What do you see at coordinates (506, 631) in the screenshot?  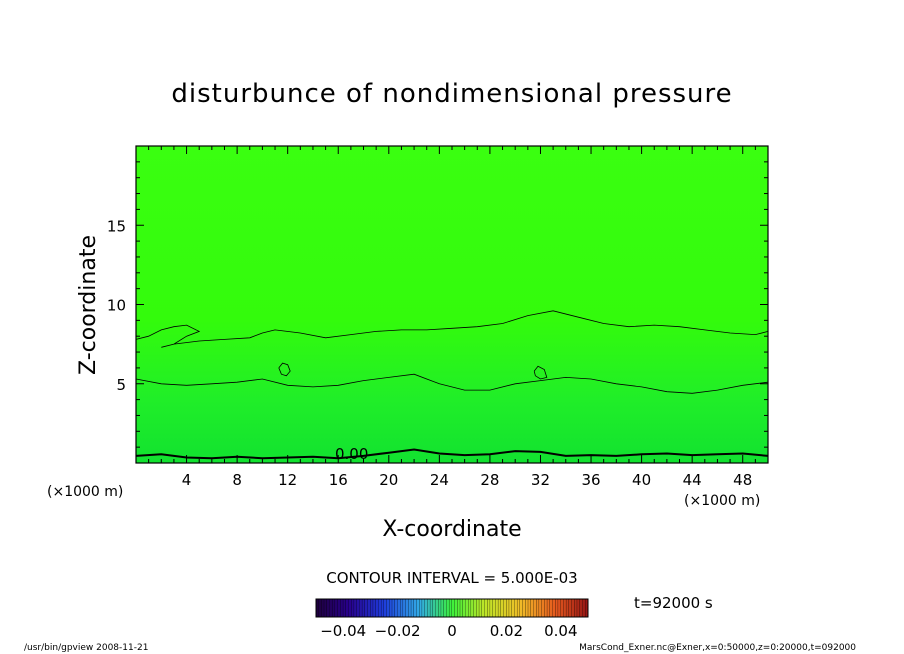 I see `colorbar-tick-label: 0.02` at bounding box center [506, 631].